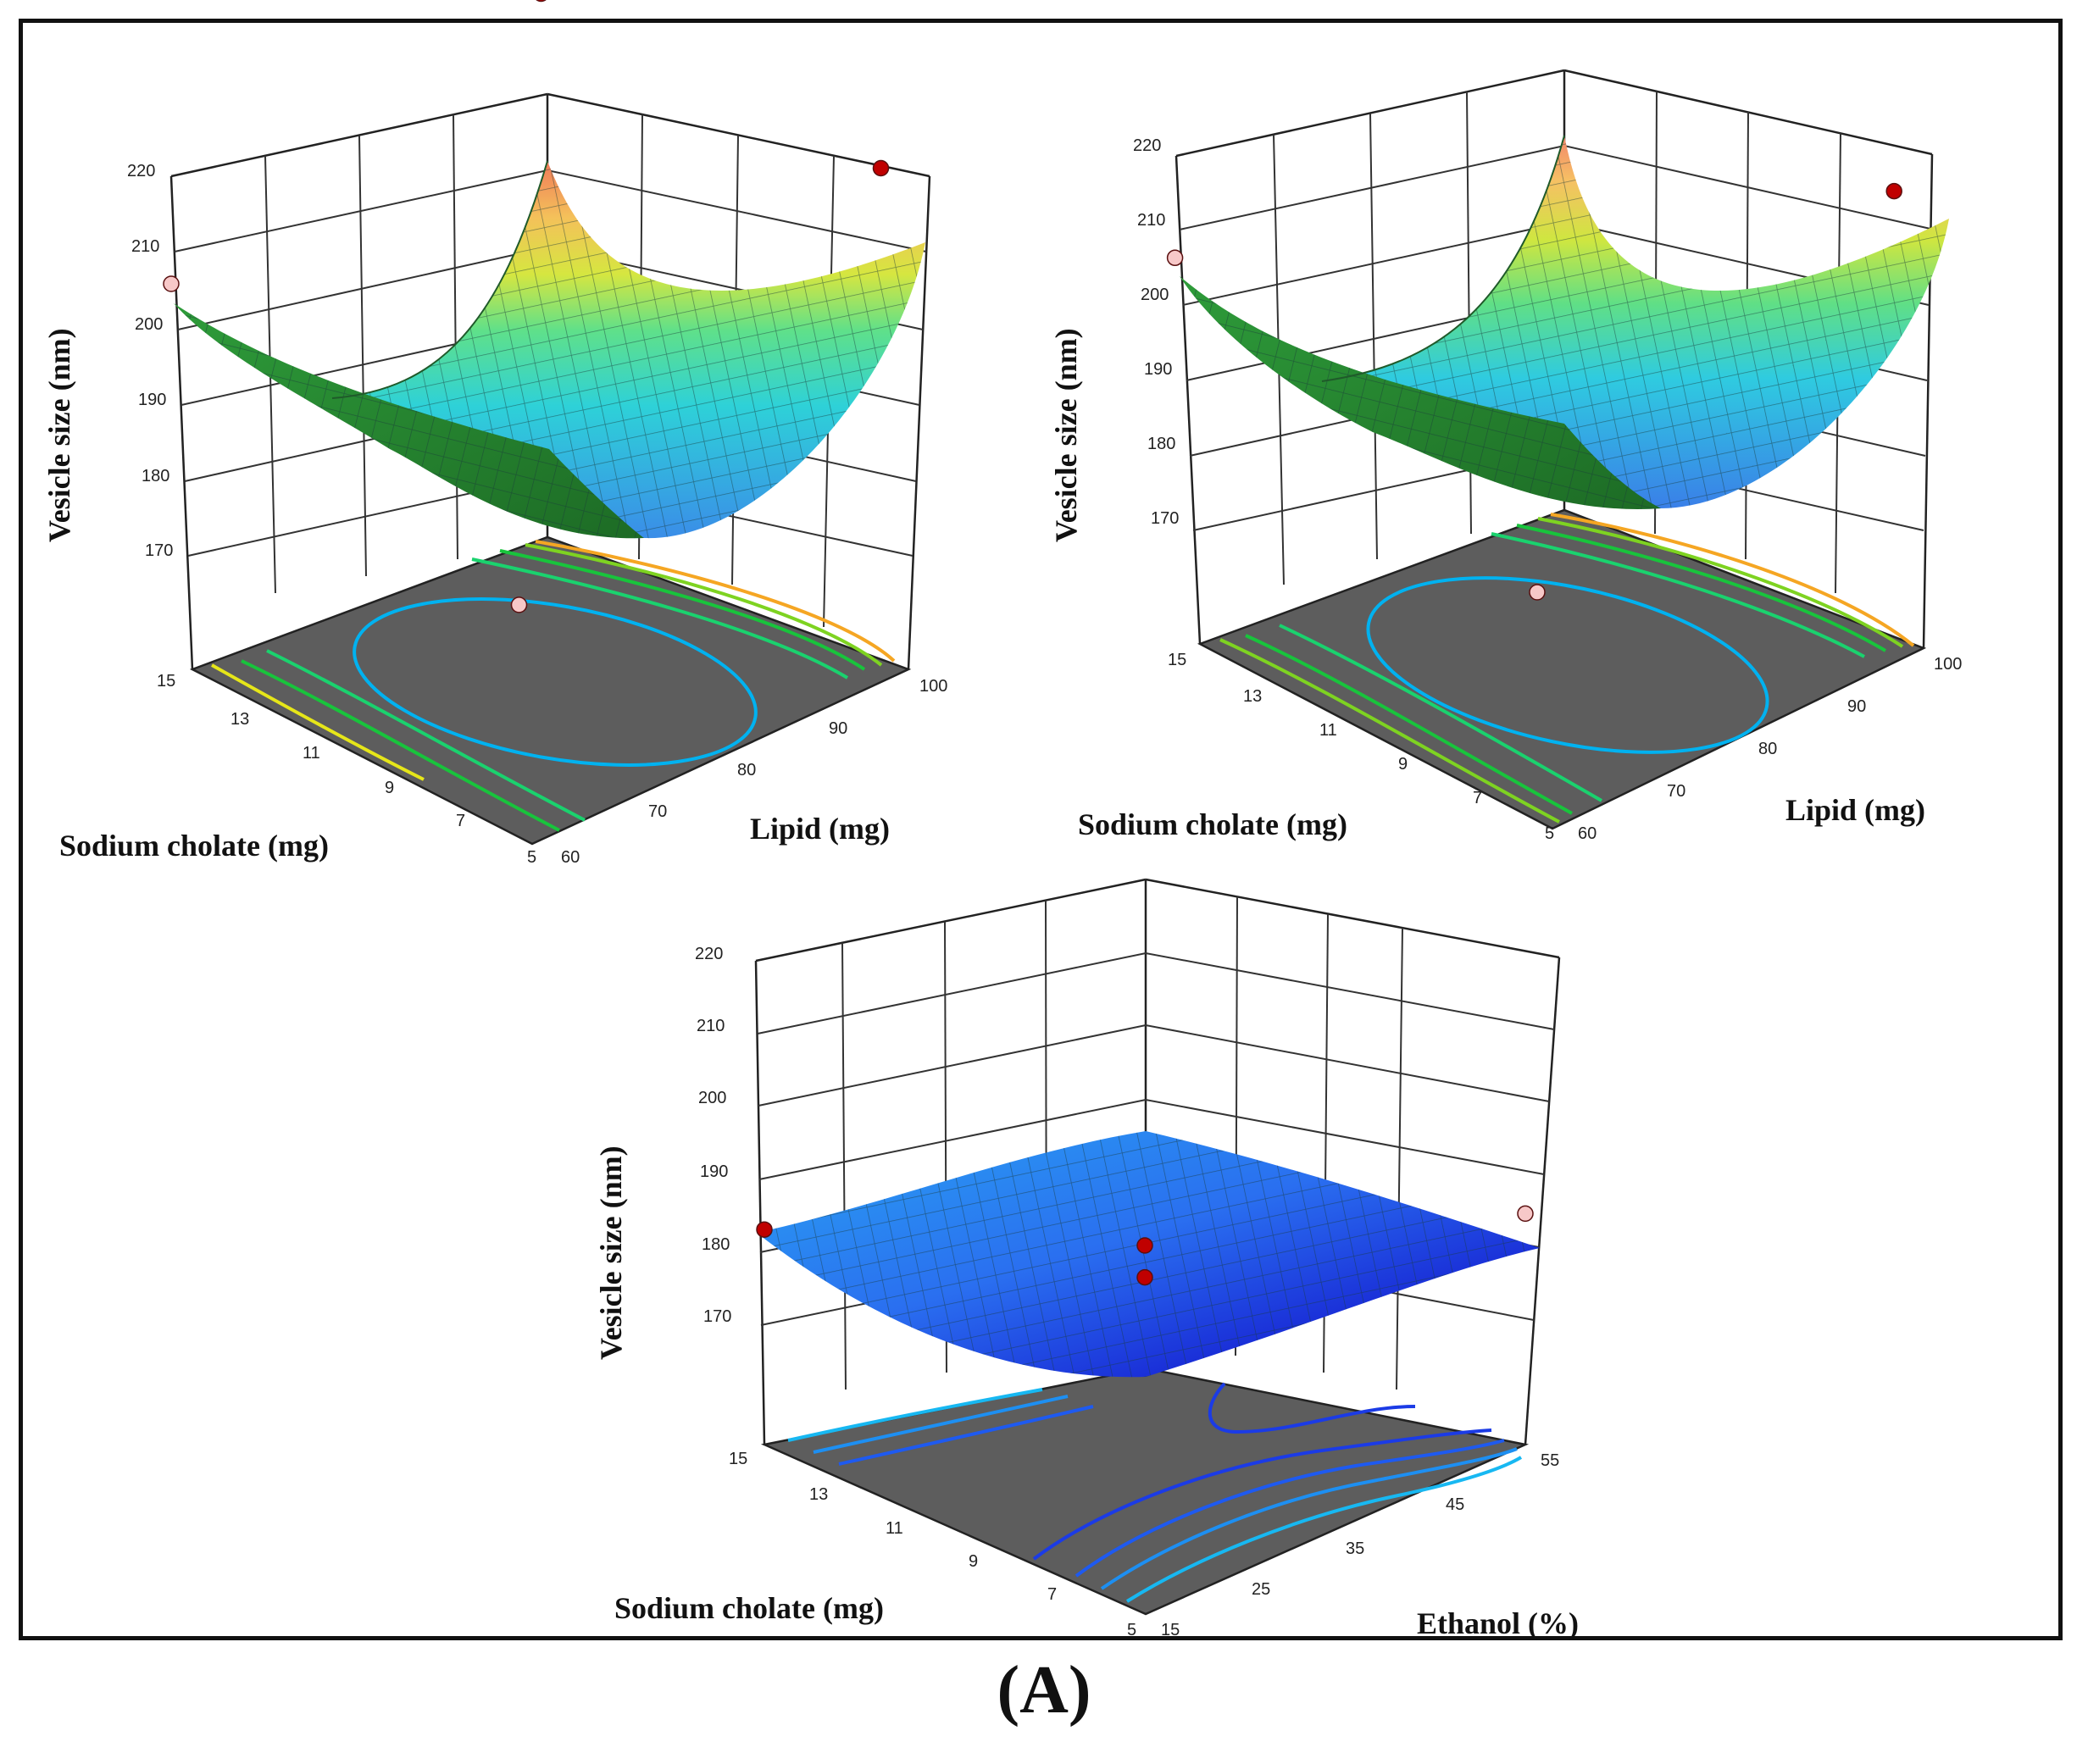  I want to click on panel-3-y-tick: 45, so click(1455, 1504).